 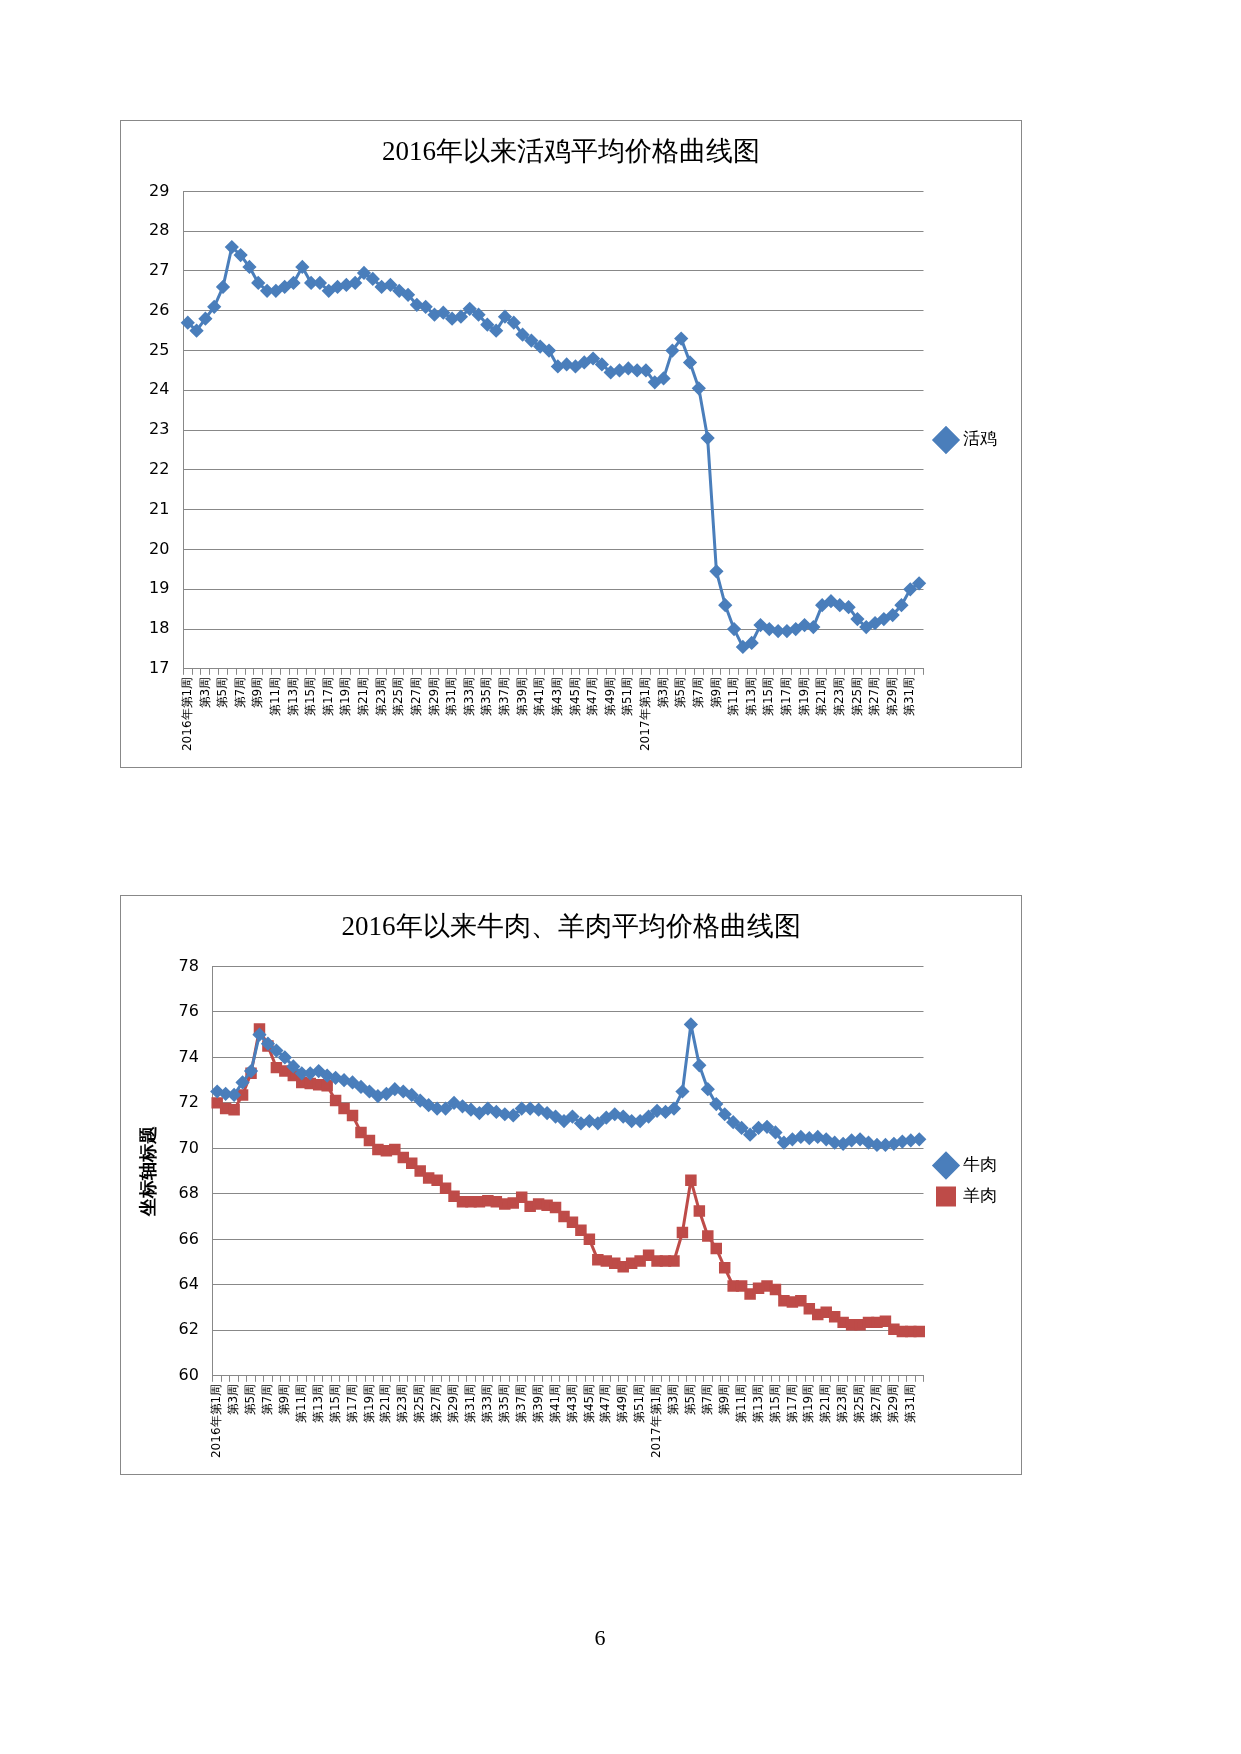 I want to click on x-tick-label: 第51周, so click(x=627, y=696).